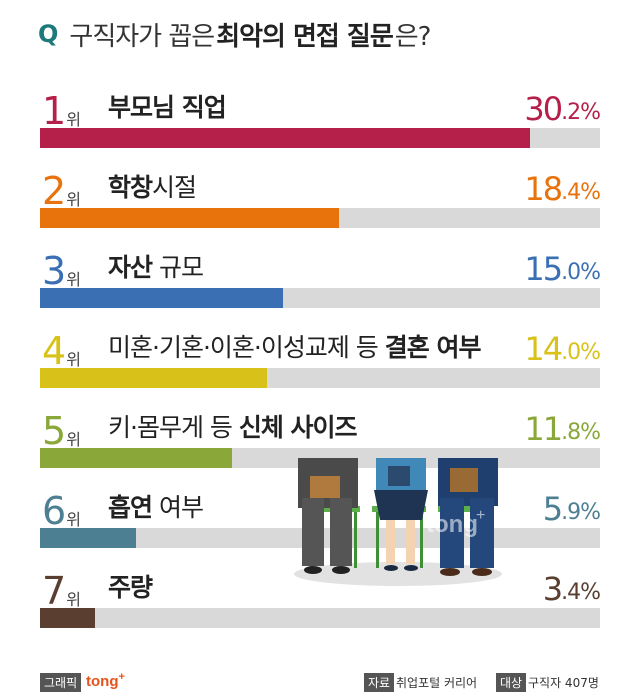 The image size is (640, 700). I want to click on category-label-after: 여부, so click(178, 507).